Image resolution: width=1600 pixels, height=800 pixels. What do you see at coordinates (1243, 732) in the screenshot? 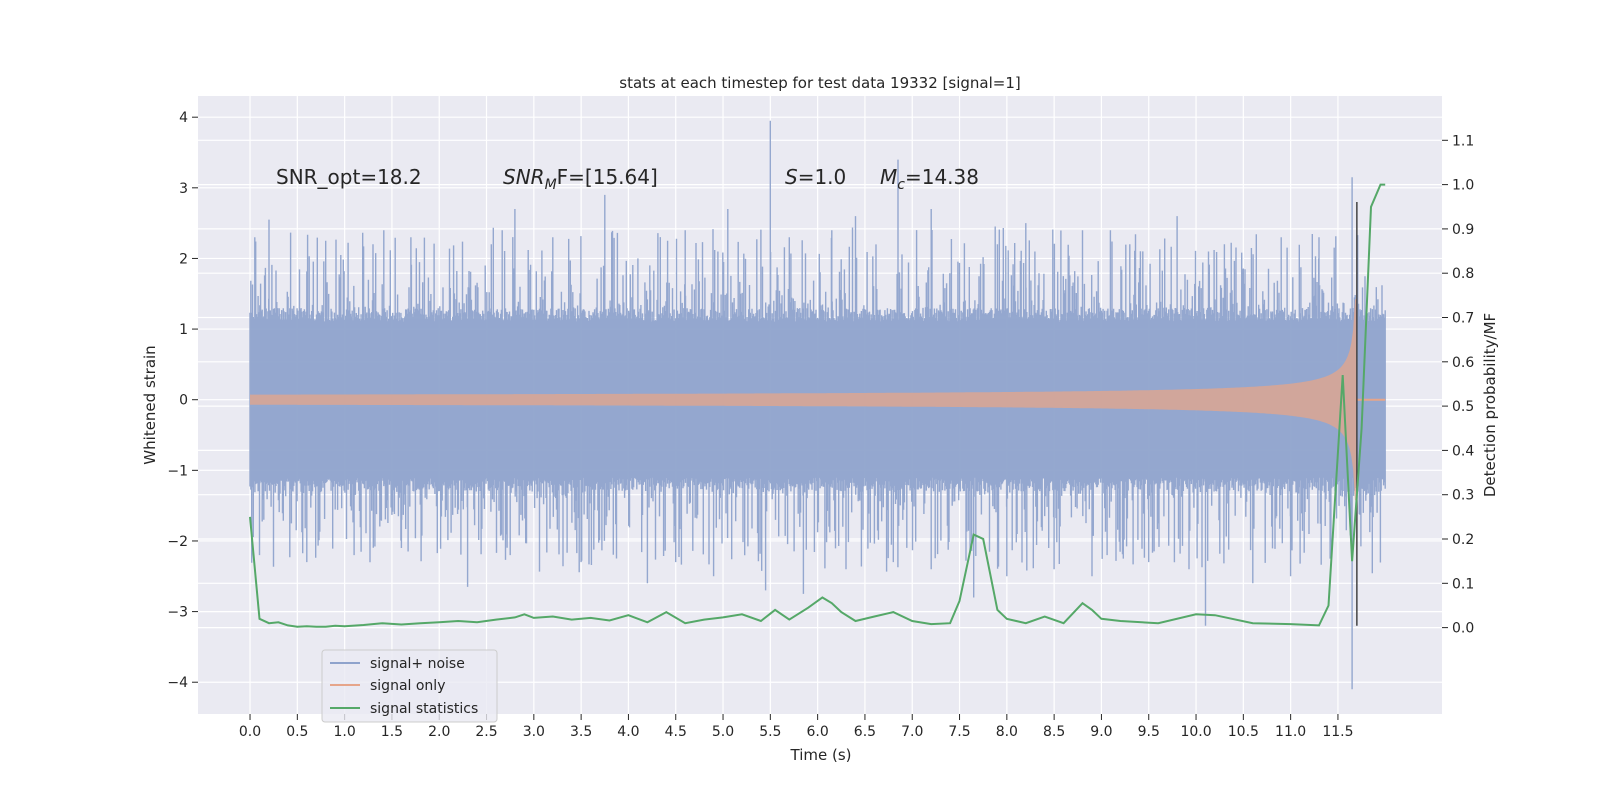
I see `x-tick-label: 10.5` at bounding box center [1243, 732].